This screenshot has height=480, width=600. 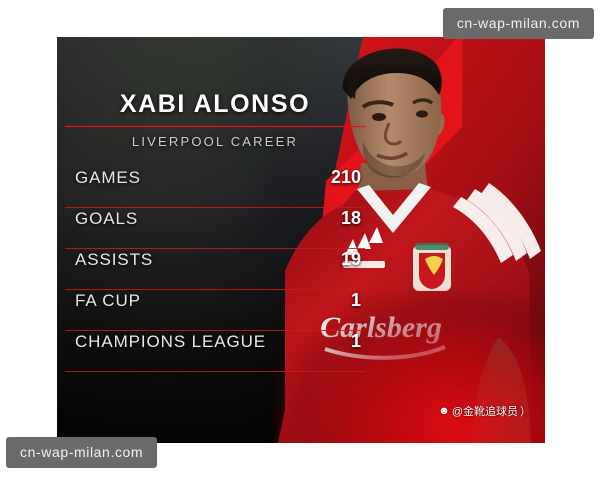 What do you see at coordinates (350, 218) in the screenshot?
I see `stat-value: 18` at bounding box center [350, 218].